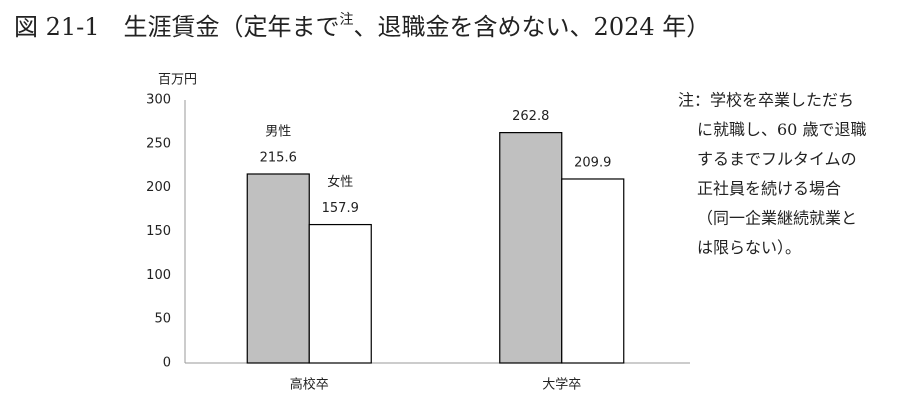 The width and height of the screenshot is (915, 409). What do you see at coordinates (530, 116) in the screenshot?
I see `value-label: 262.8` at bounding box center [530, 116].